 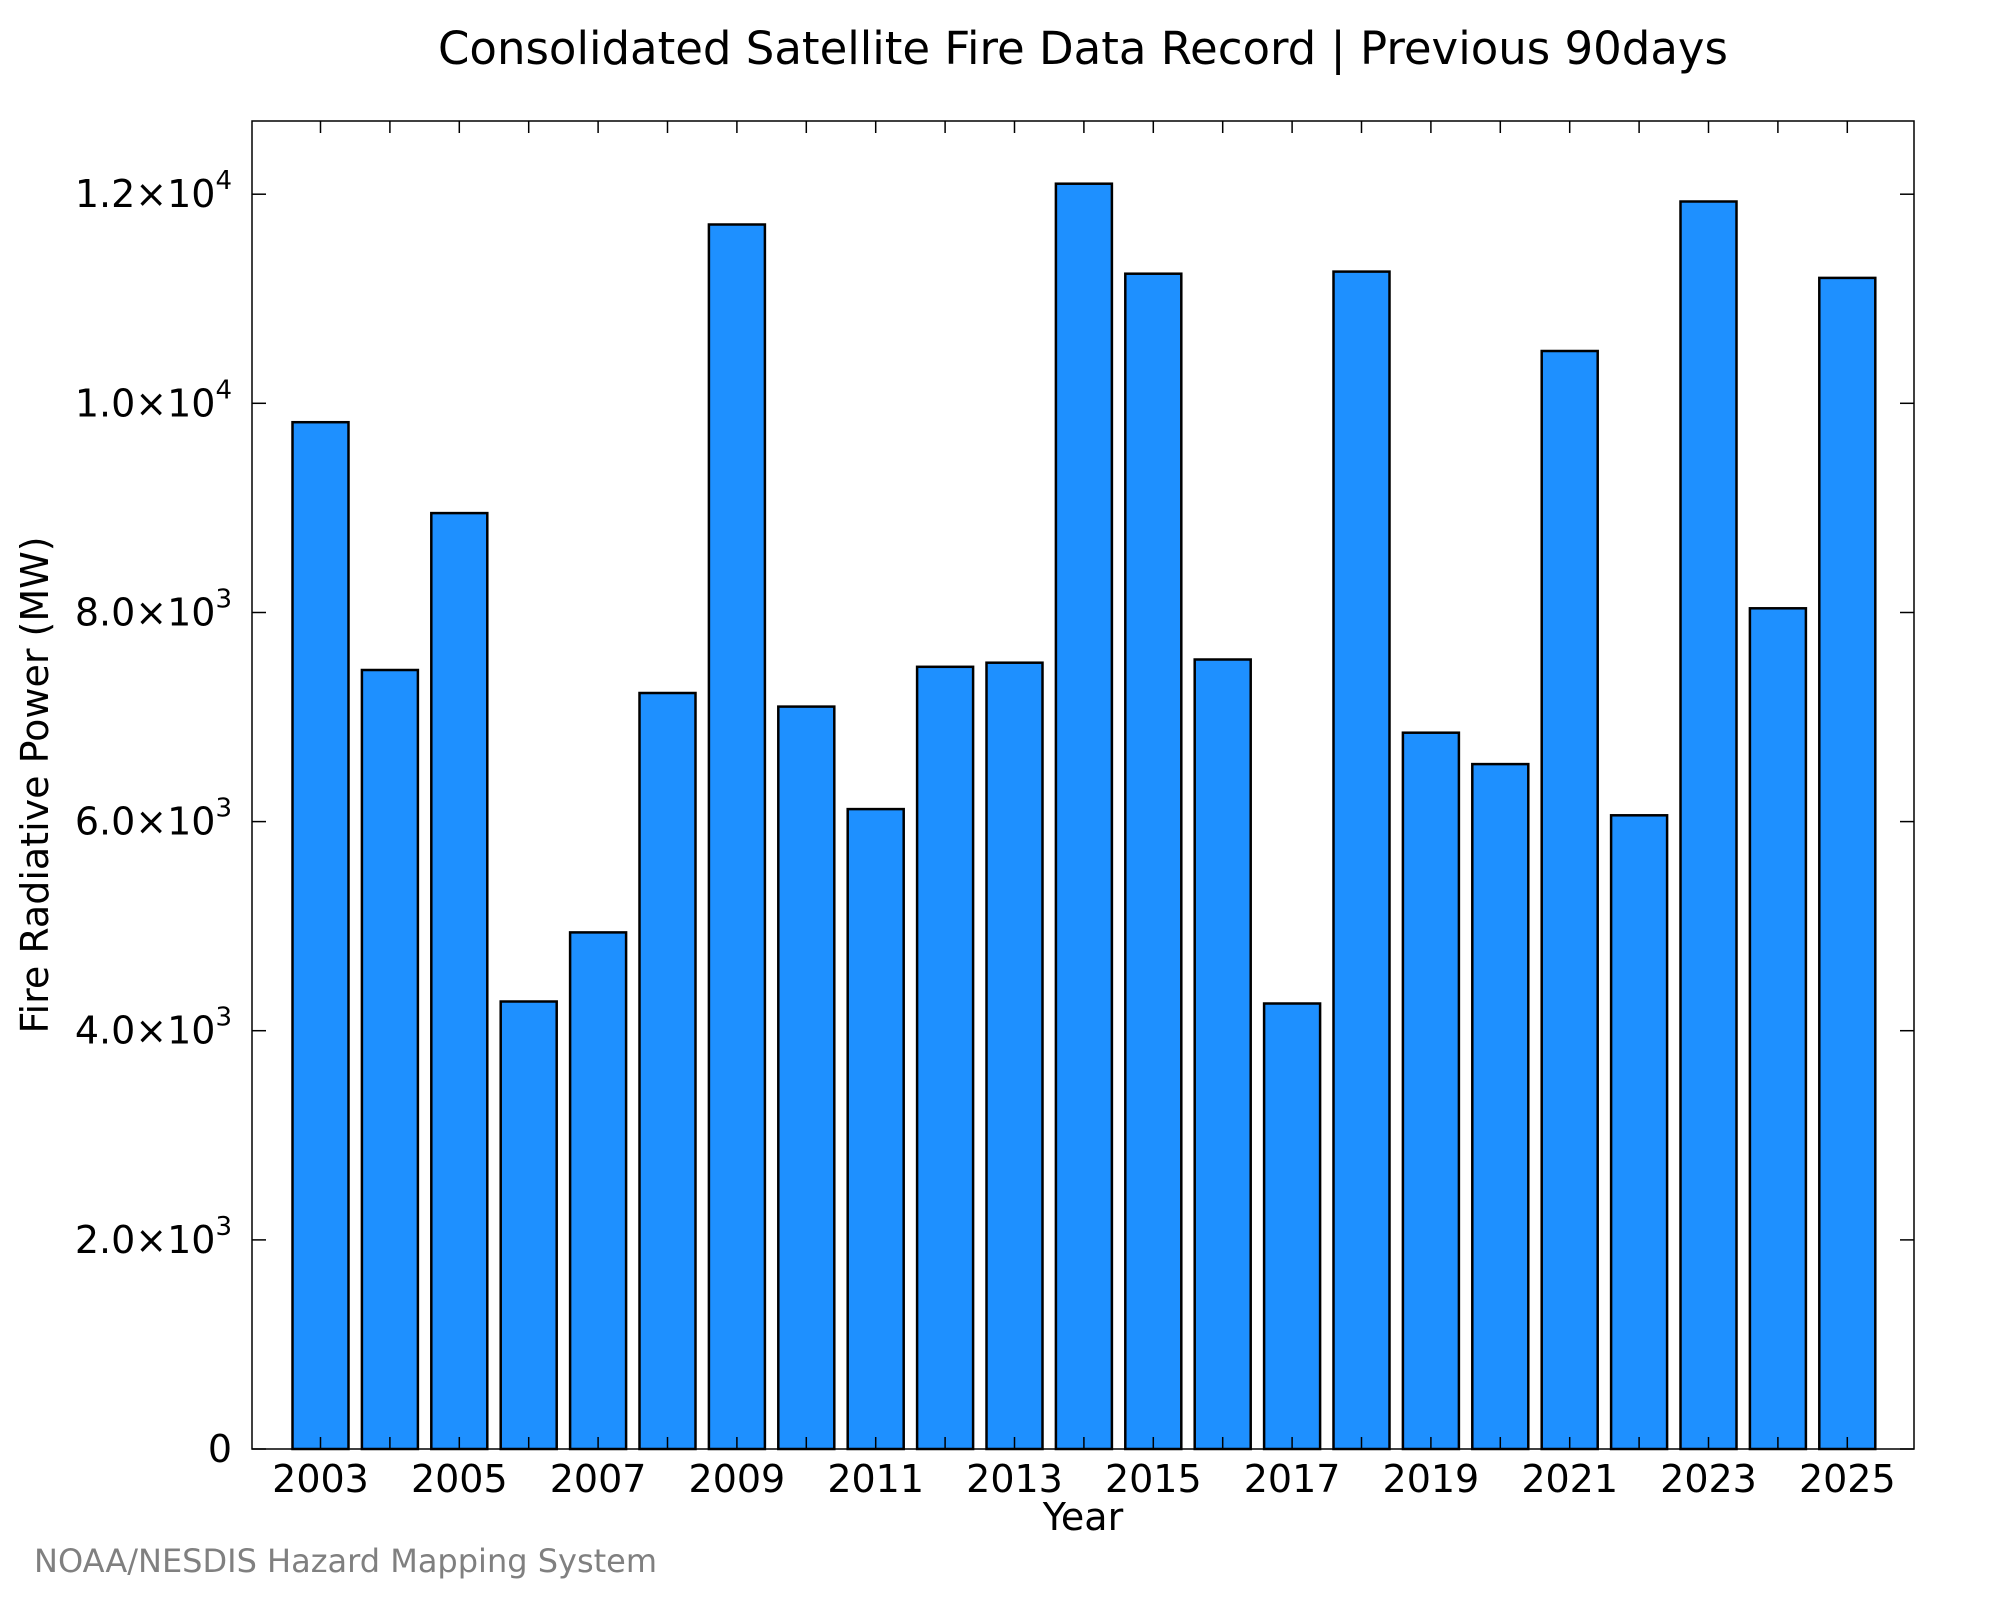 I want to click on bar-2016, so click(x=1222, y=1054).